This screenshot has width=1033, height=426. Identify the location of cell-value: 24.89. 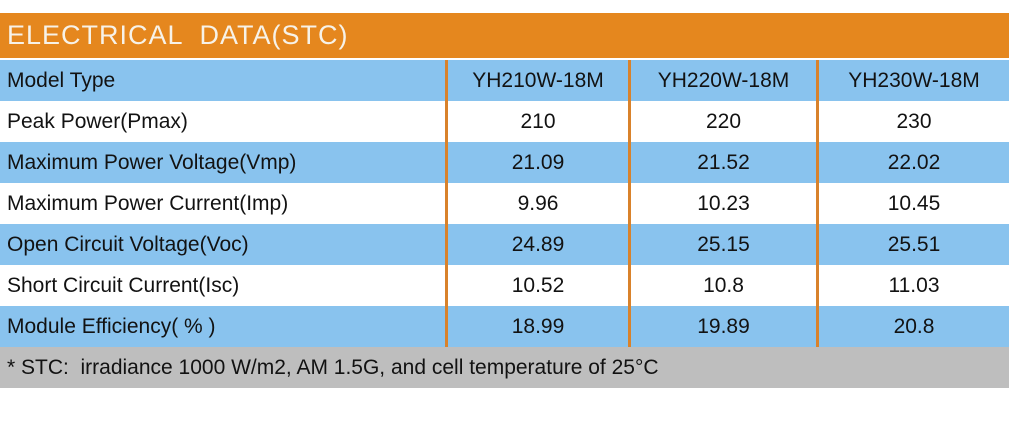
(536, 244).